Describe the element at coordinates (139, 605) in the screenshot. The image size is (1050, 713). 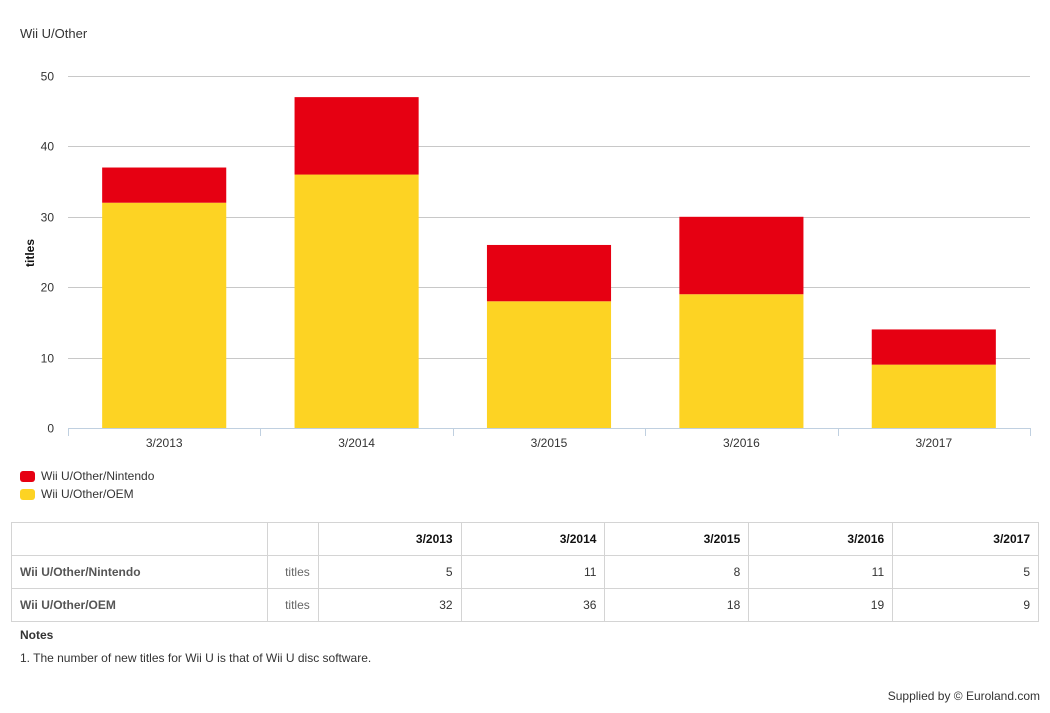
I see `table-row-name: Wii U/Other/OEM` at that location.